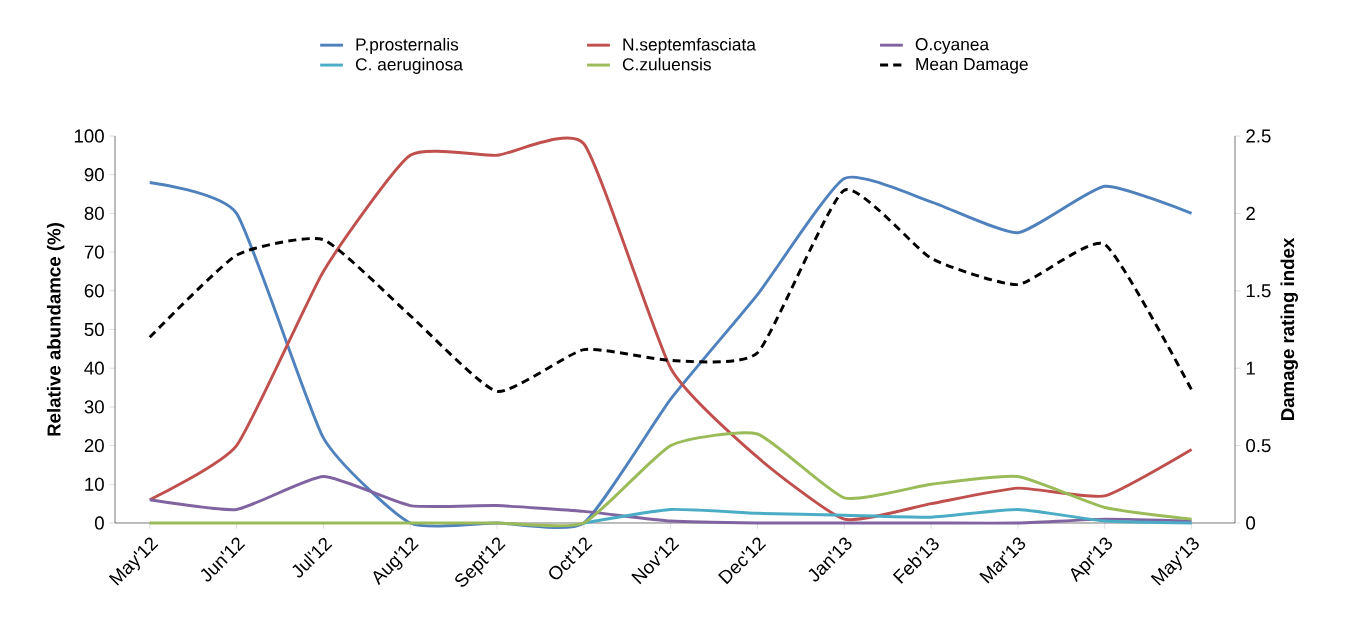 This screenshot has width=1353, height=620. Describe the element at coordinates (94, 484) in the screenshot. I see `y-tick-label: 10` at that location.